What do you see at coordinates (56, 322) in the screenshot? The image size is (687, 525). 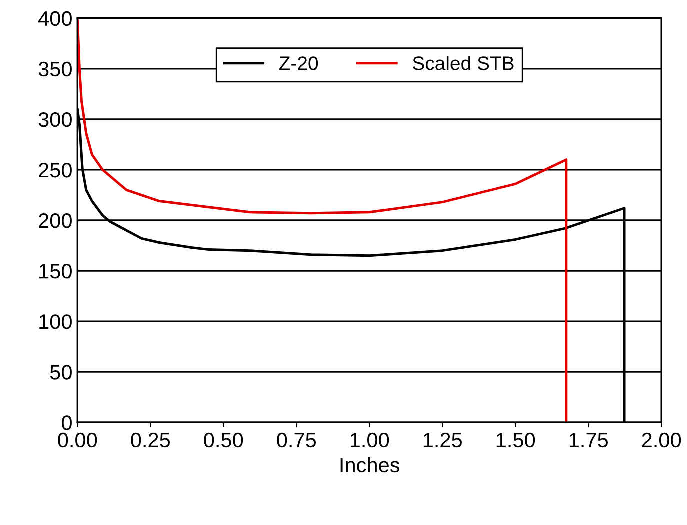 I see `y-tick-label: 100` at bounding box center [56, 322].